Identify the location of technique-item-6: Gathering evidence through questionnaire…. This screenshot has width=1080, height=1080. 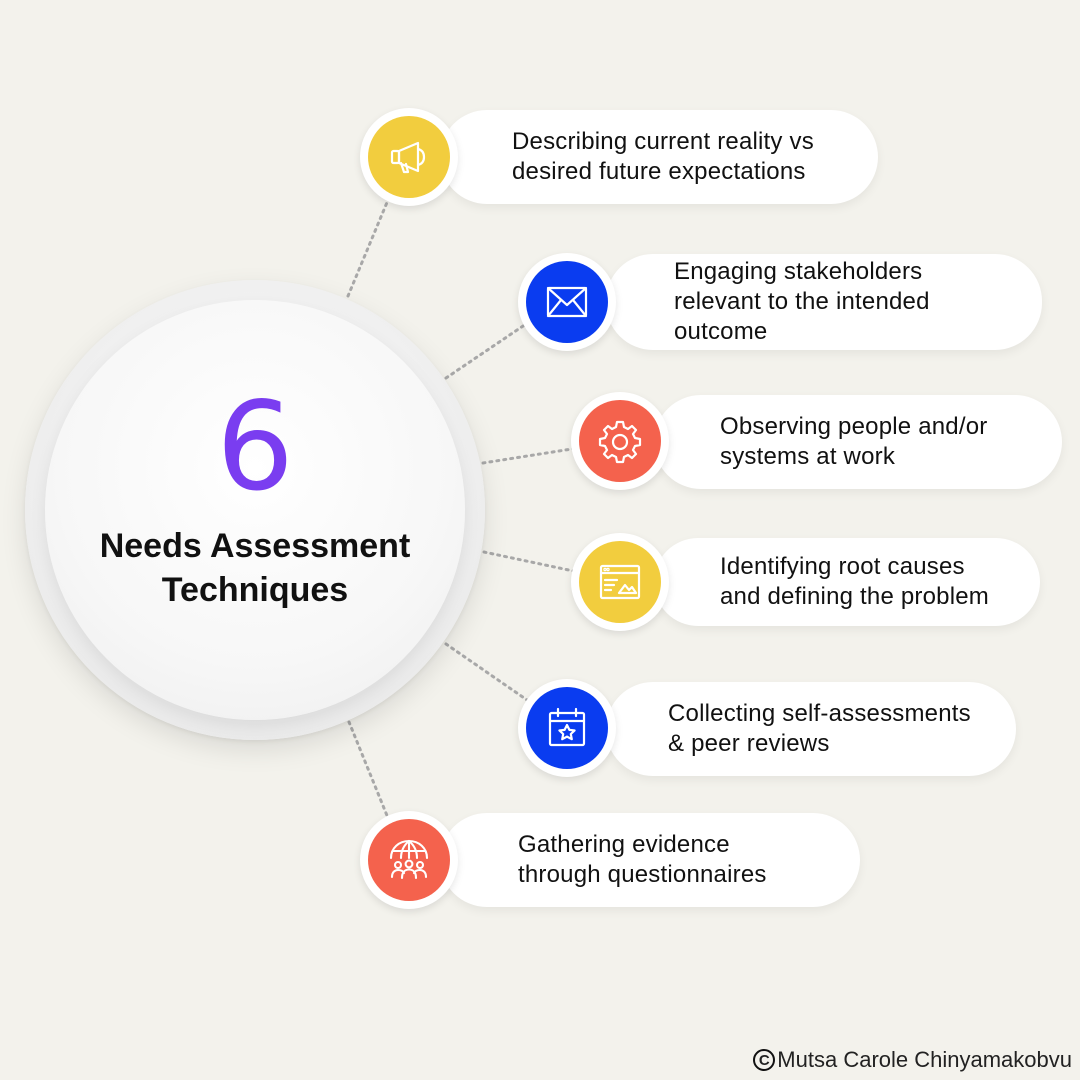
(650, 860).